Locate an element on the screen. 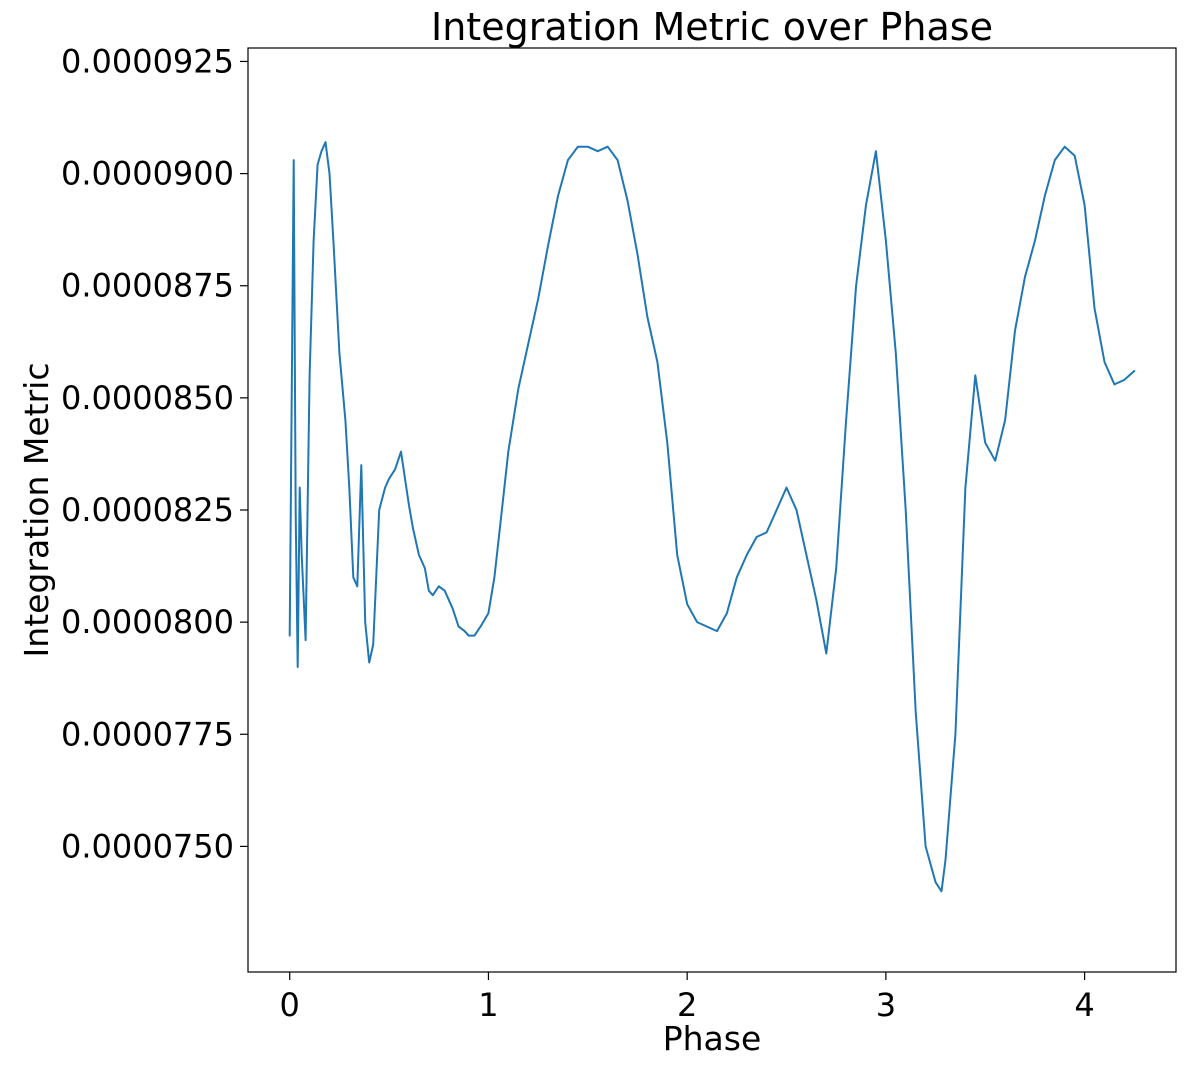  x-axis: 0 1 2 3 4 is located at coordinates (687, 998).